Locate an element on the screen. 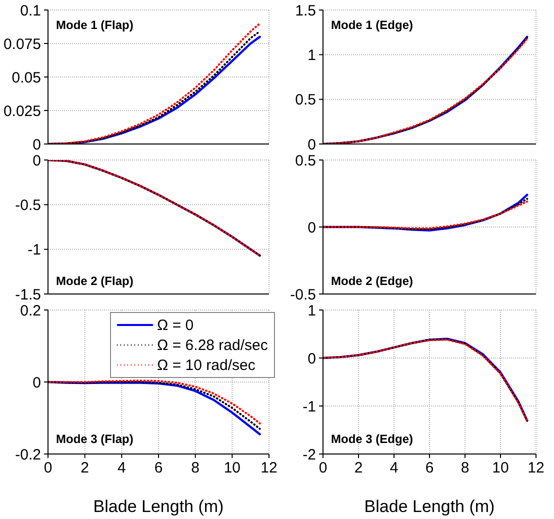 The height and width of the screenshot is (519, 554). text: Mode 2 (Edge) is located at coordinates (372, 281).